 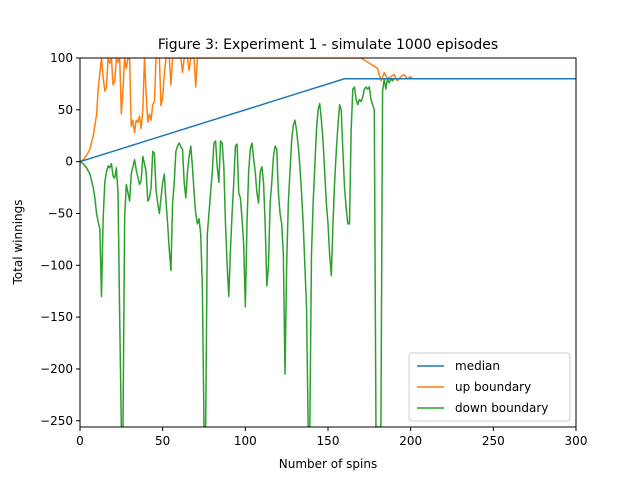 I want to click on y-tick-label: −150, so click(x=56, y=317).